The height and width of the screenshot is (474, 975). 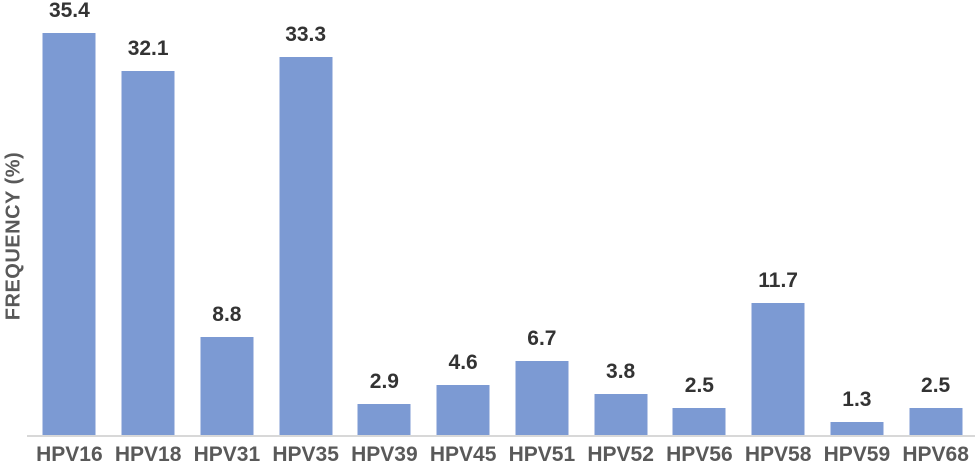 What do you see at coordinates (699, 385) in the screenshot?
I see `bar-value-label-hpv56: 2.5` at bounding box center [699, 385].